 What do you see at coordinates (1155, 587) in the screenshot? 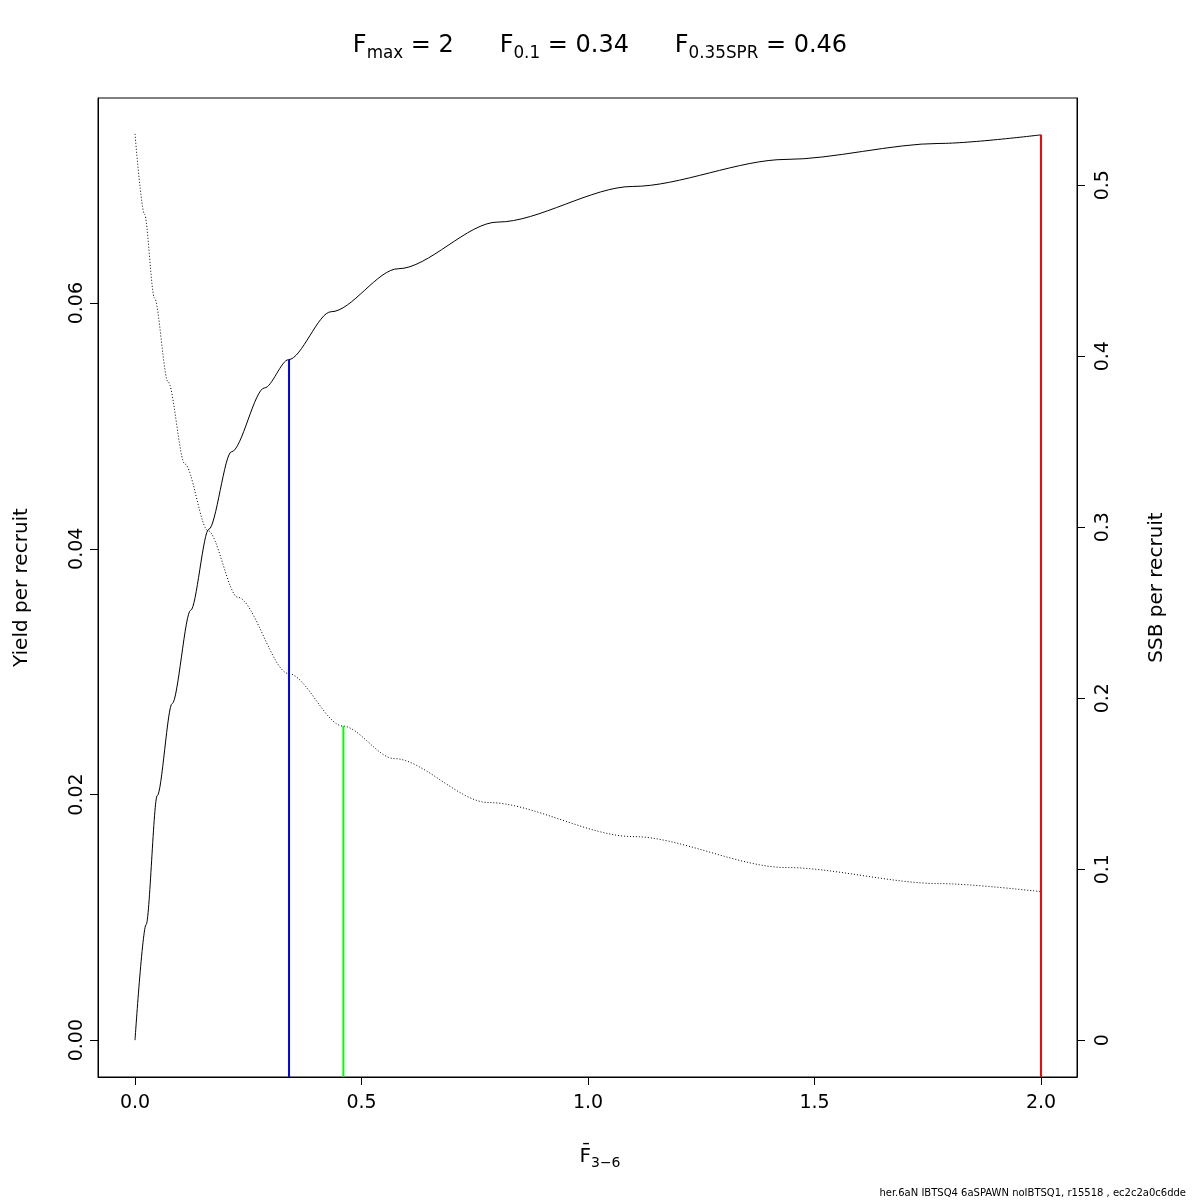
I see `y2-axis-title: SSB per recruit` at bounding box center [1155, 587].